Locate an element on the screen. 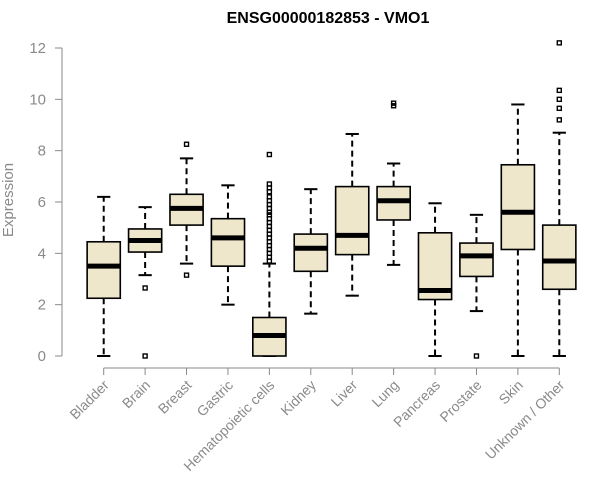 This screenshot has height=500, width=600. x-tick-label: Prostate is located at coordinates (460, 401).